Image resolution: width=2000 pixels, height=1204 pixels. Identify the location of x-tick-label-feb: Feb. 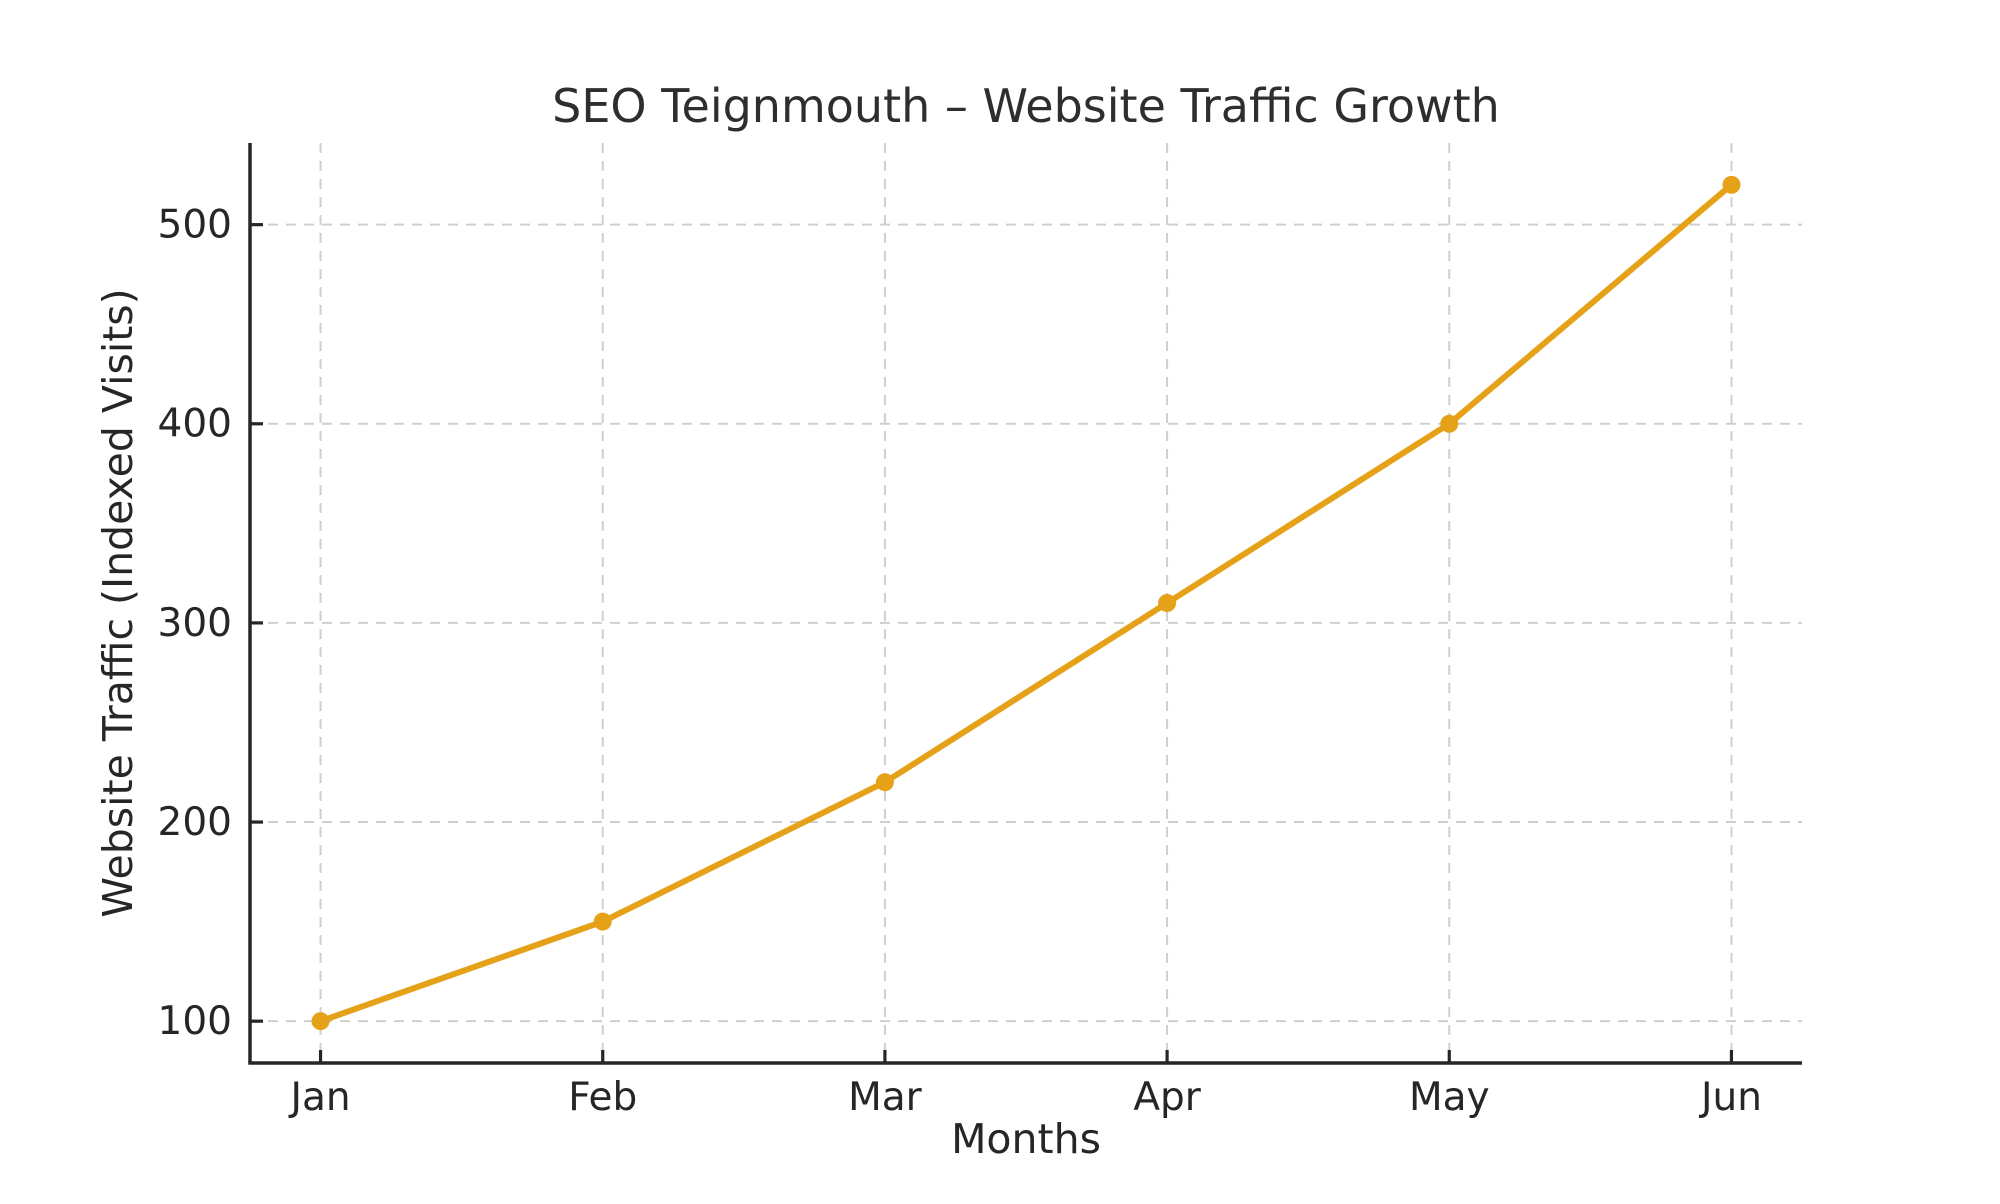
(602, 1097).